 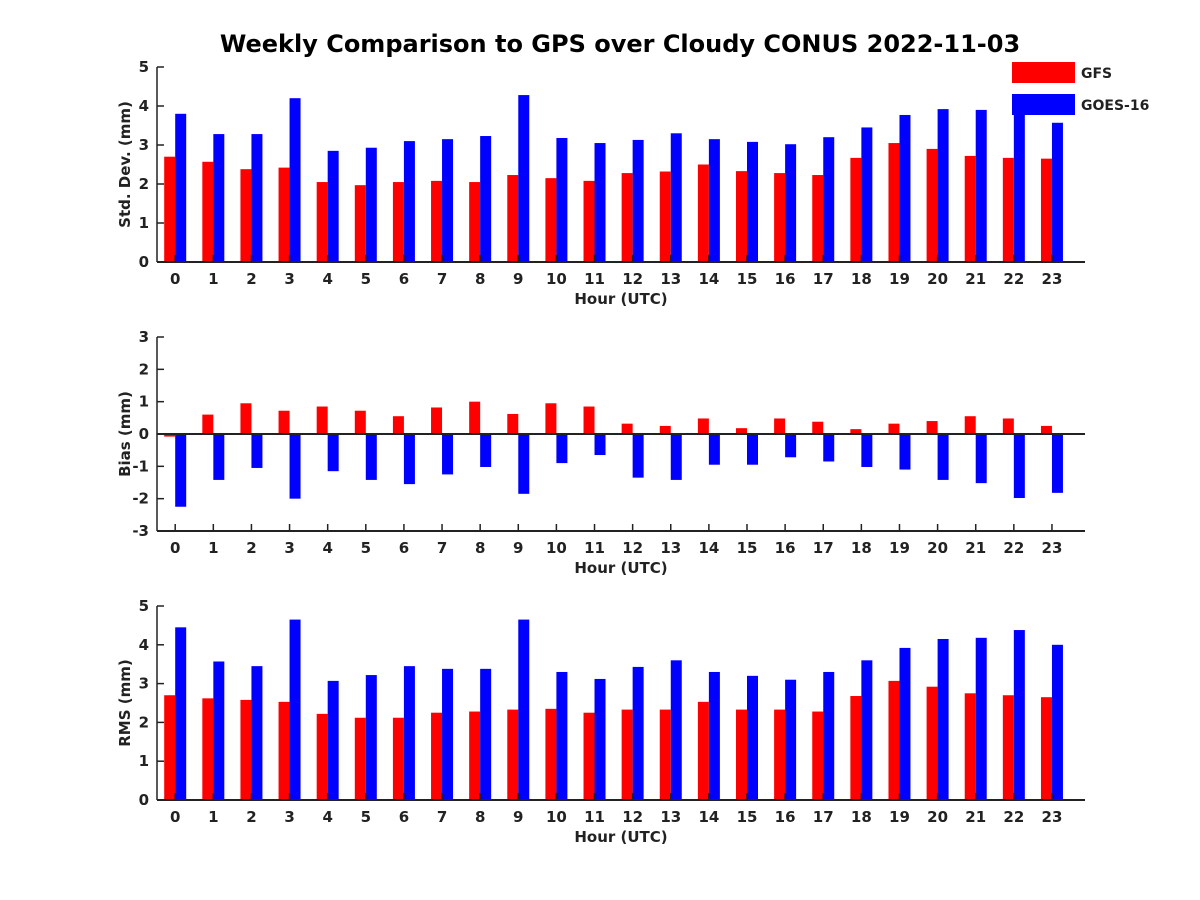 What do you see at coordinates (600, 739) in the screenshot?
I see `bar-goes-16-p3-h11` at bounding box center [600, 739].